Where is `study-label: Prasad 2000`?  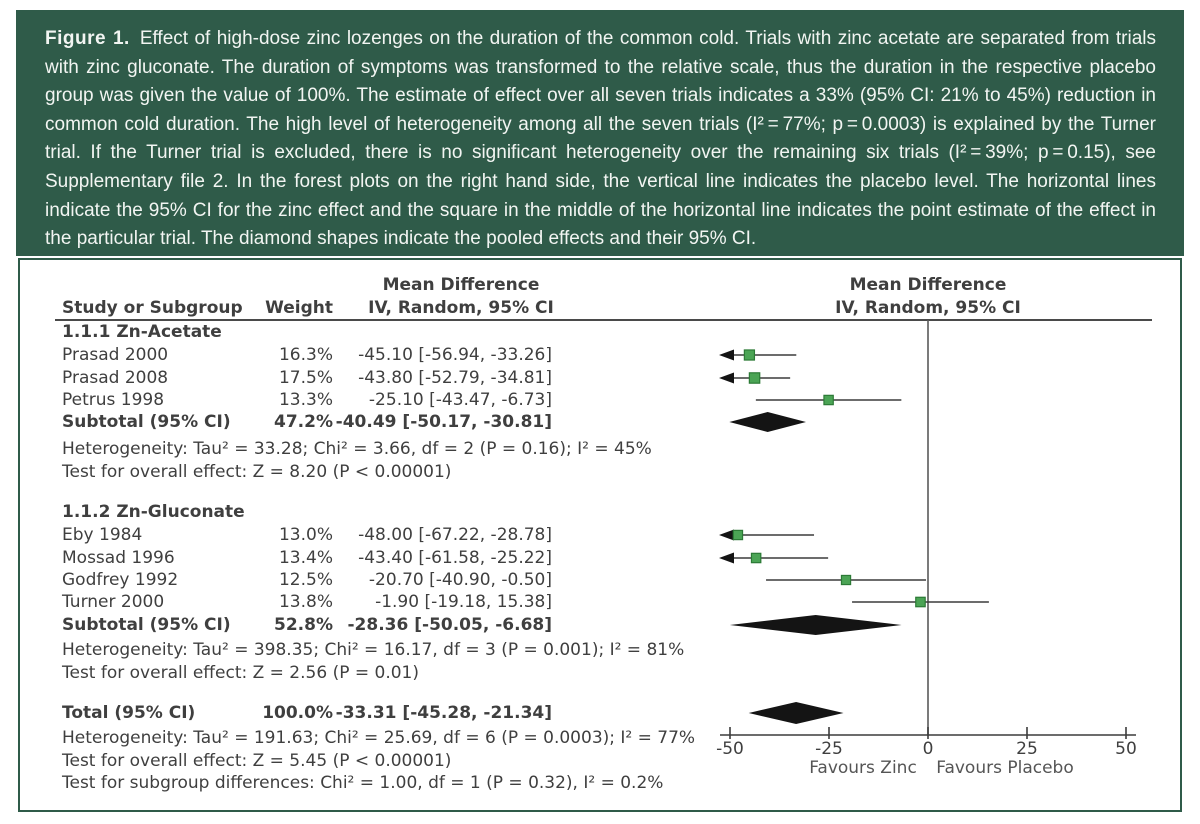 study-label: Prasad 2000 is located at coordinates (115, 355).